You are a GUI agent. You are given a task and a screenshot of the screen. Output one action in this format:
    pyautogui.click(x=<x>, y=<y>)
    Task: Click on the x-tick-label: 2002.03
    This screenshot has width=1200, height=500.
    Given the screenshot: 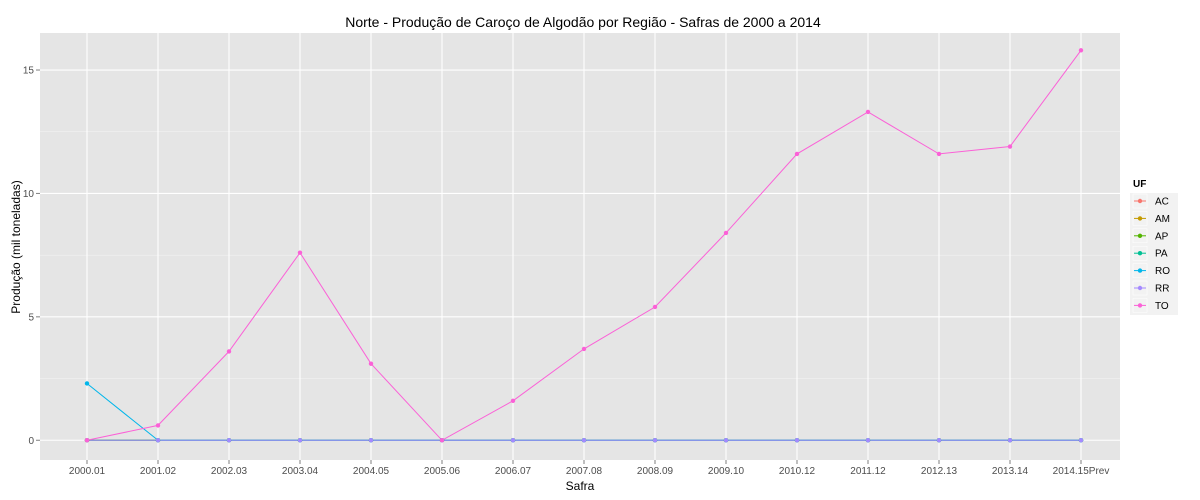 What is the action you would take?
    pyautogui.click(x=229, y=471)
    